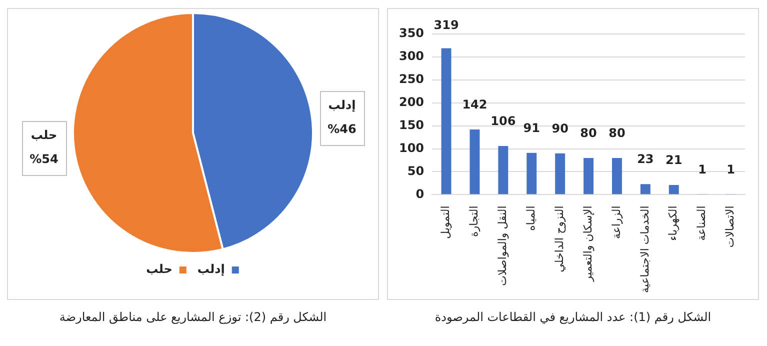 The image size is (767, 346). What do you see at coordinates (503, 121) in the screenshot?
I see `data-label: 106` at bounding box center [503, 121].